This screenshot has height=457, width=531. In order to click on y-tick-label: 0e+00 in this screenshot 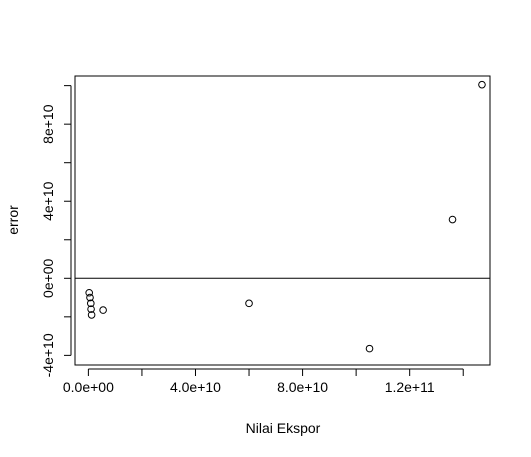, I will do `click(48, 278)`.